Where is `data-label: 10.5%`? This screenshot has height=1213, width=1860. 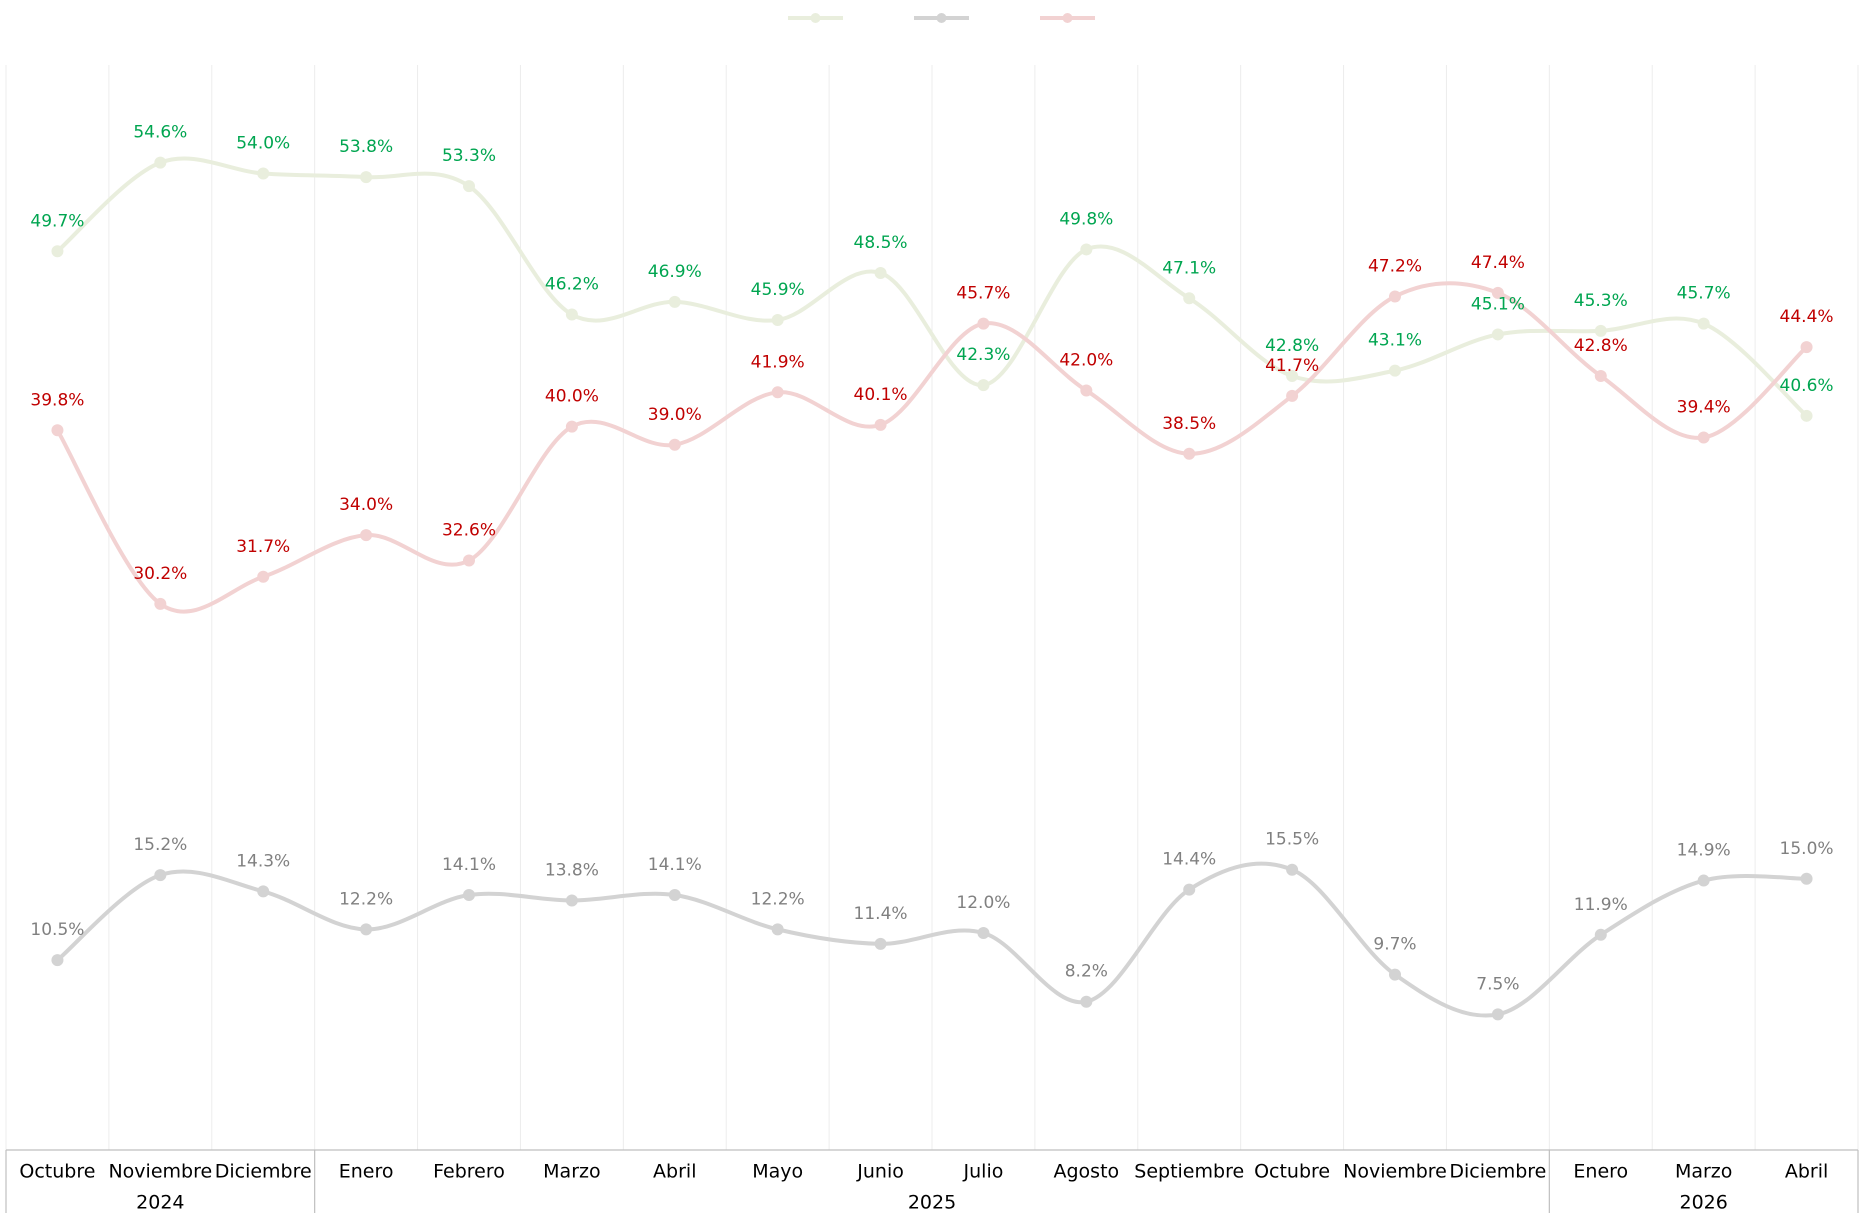 data-label: 10.5% is located at coordinates (57, 930).